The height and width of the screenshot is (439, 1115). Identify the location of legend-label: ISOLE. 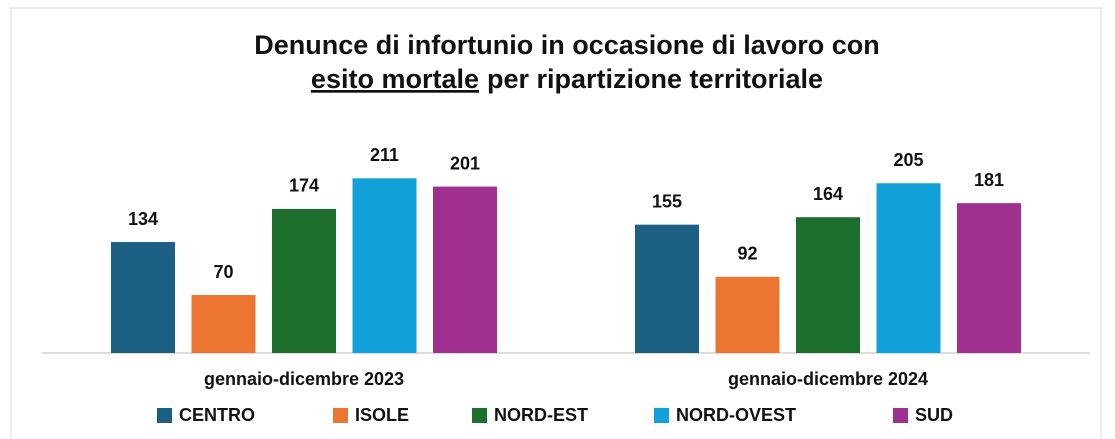
(382, 415).